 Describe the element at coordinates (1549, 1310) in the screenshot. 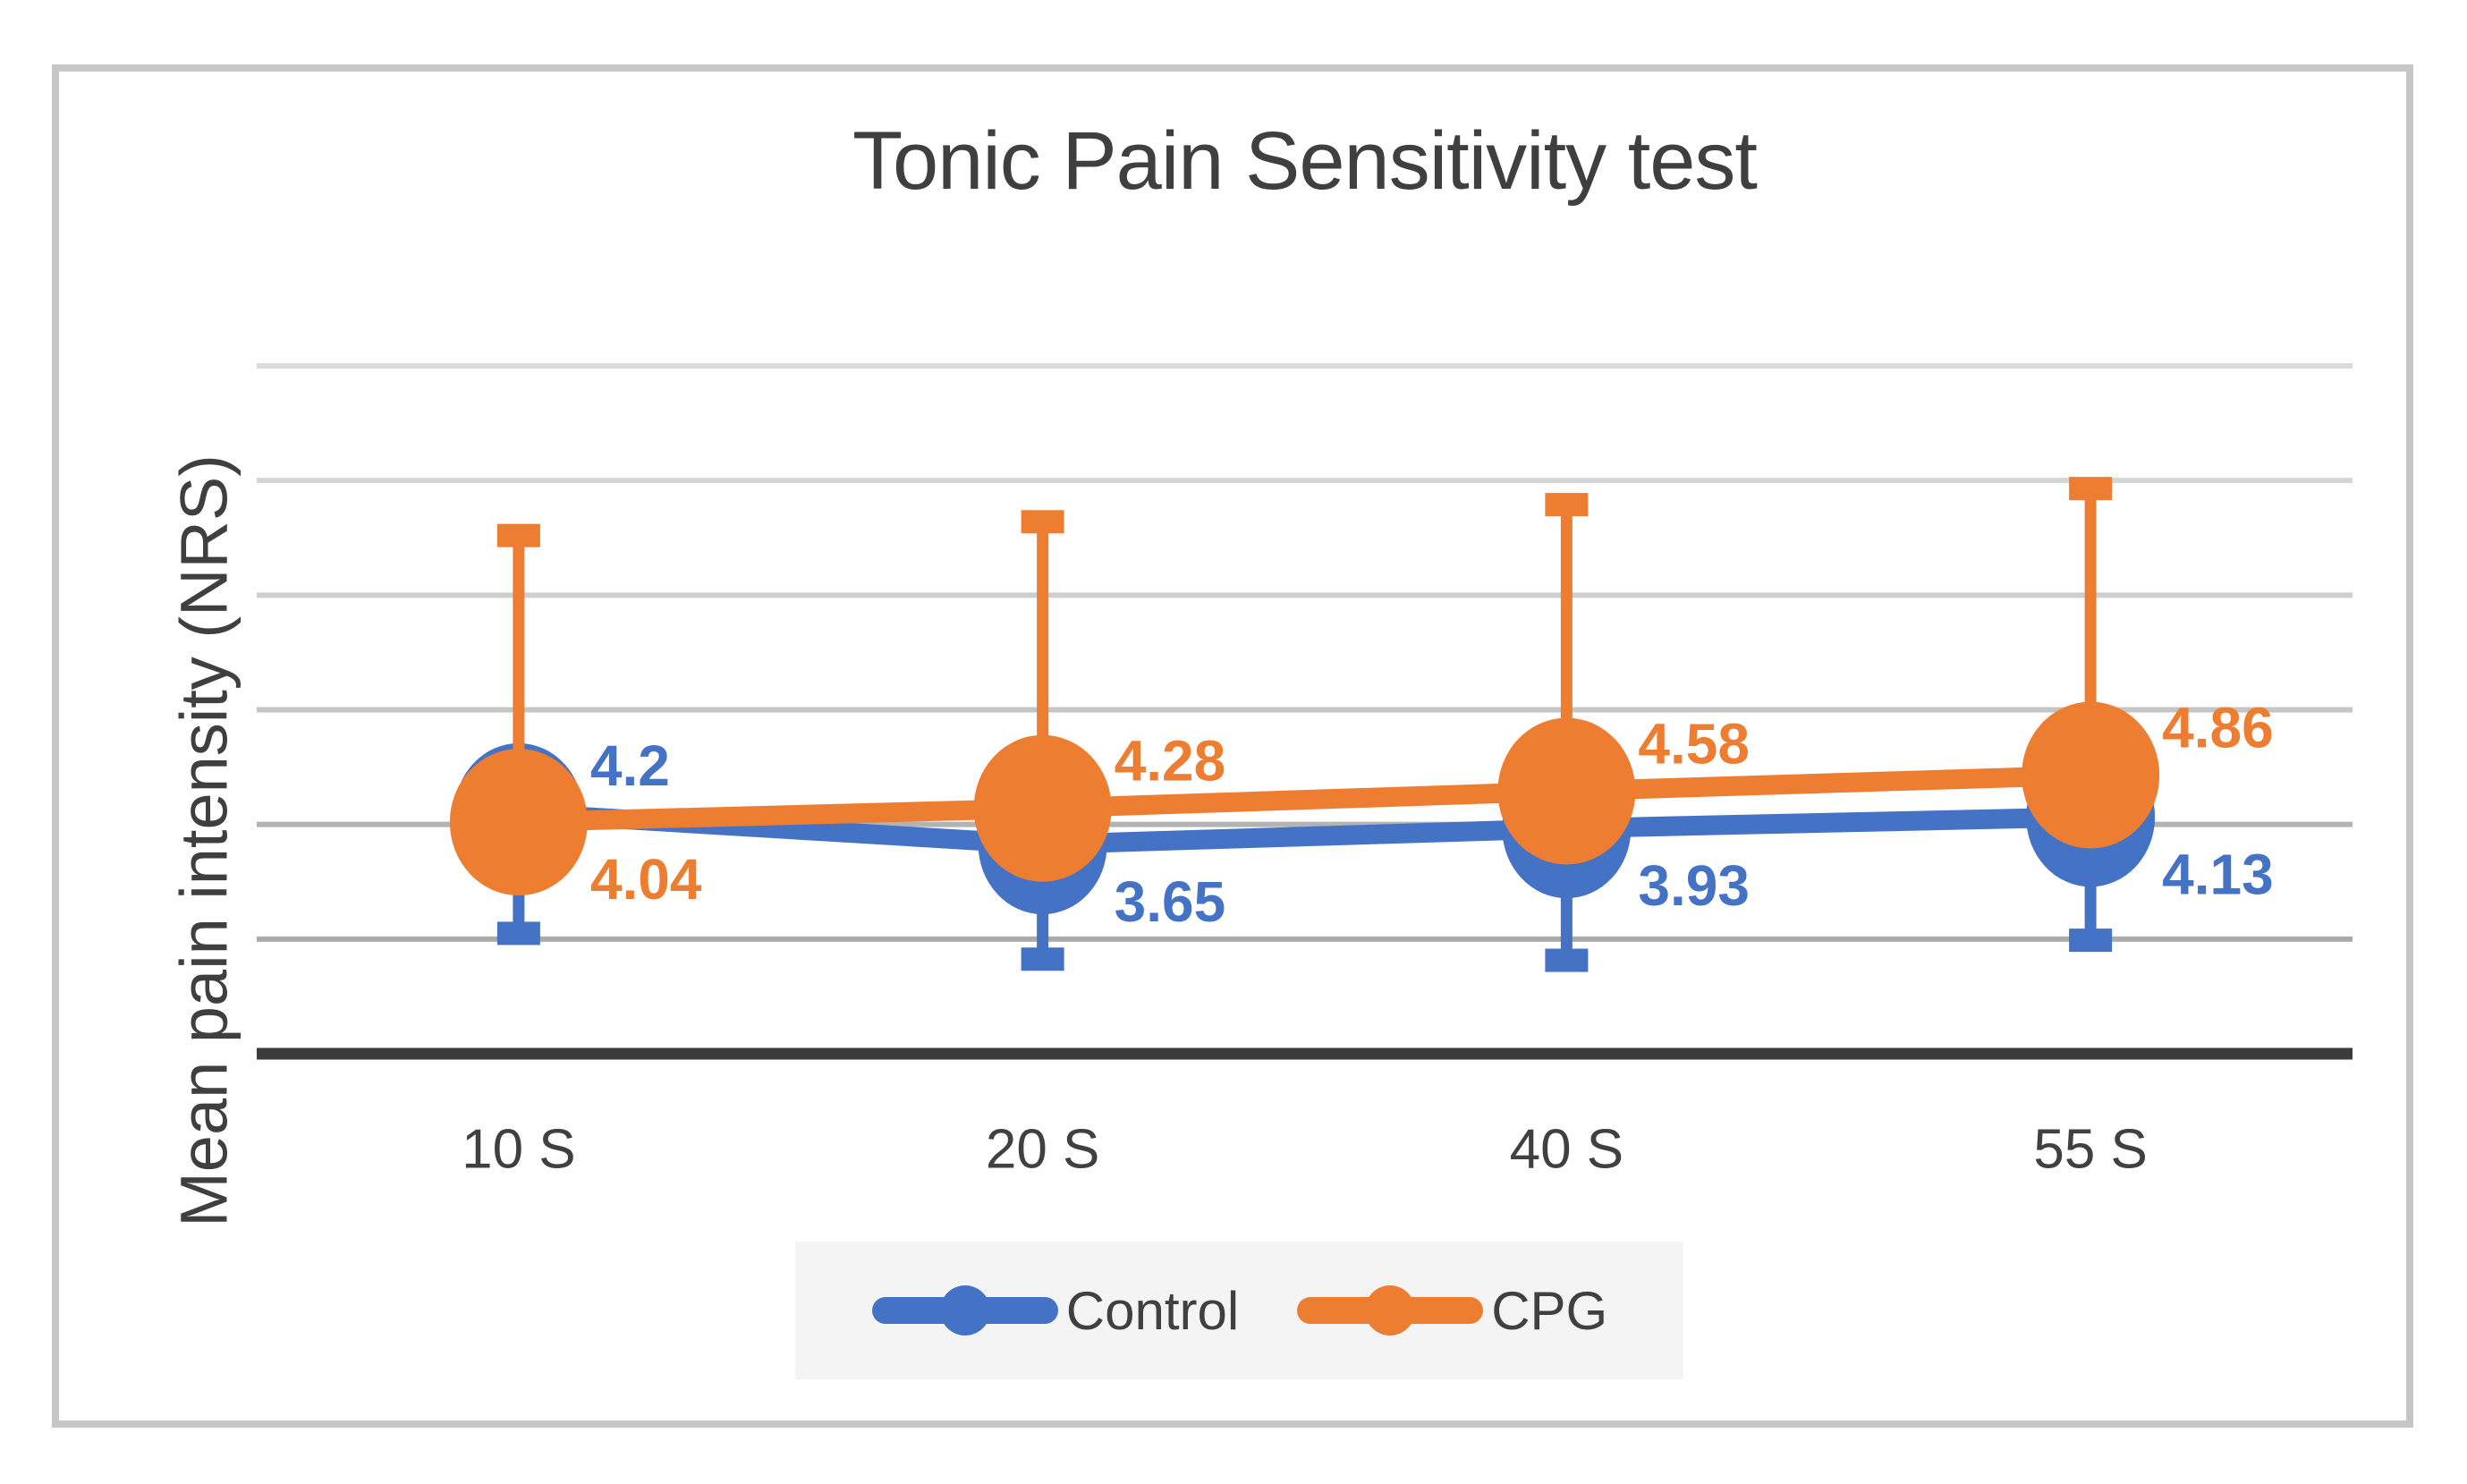

I see `legend-label-cpg: CPG` at that location.